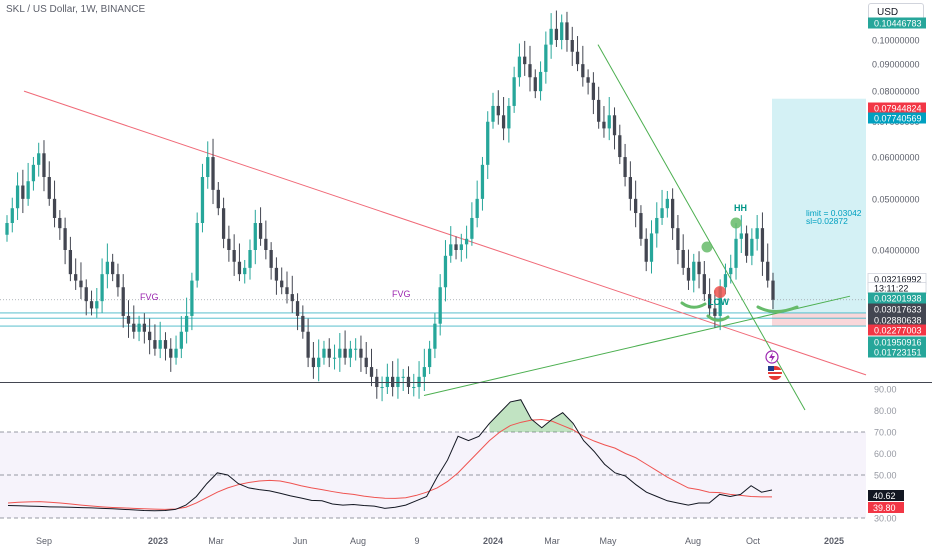 This screenshot has width=932, height=550. Describe the element at coordinates (701, 227) in the screenshot. I see `downtrend-line` at that location.